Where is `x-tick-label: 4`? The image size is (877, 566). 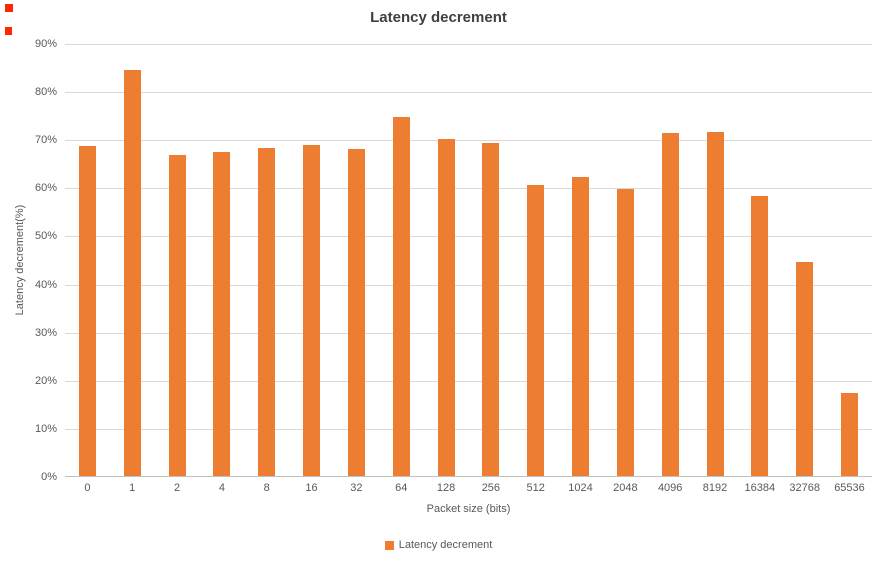
x-tick-label: 4 is located at coordinates (221, 488).